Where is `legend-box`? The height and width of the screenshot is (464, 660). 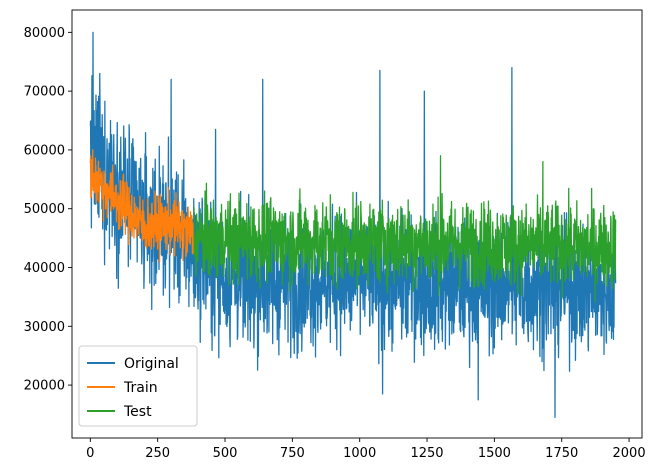 legend-box is located at coordinates (138, 386).